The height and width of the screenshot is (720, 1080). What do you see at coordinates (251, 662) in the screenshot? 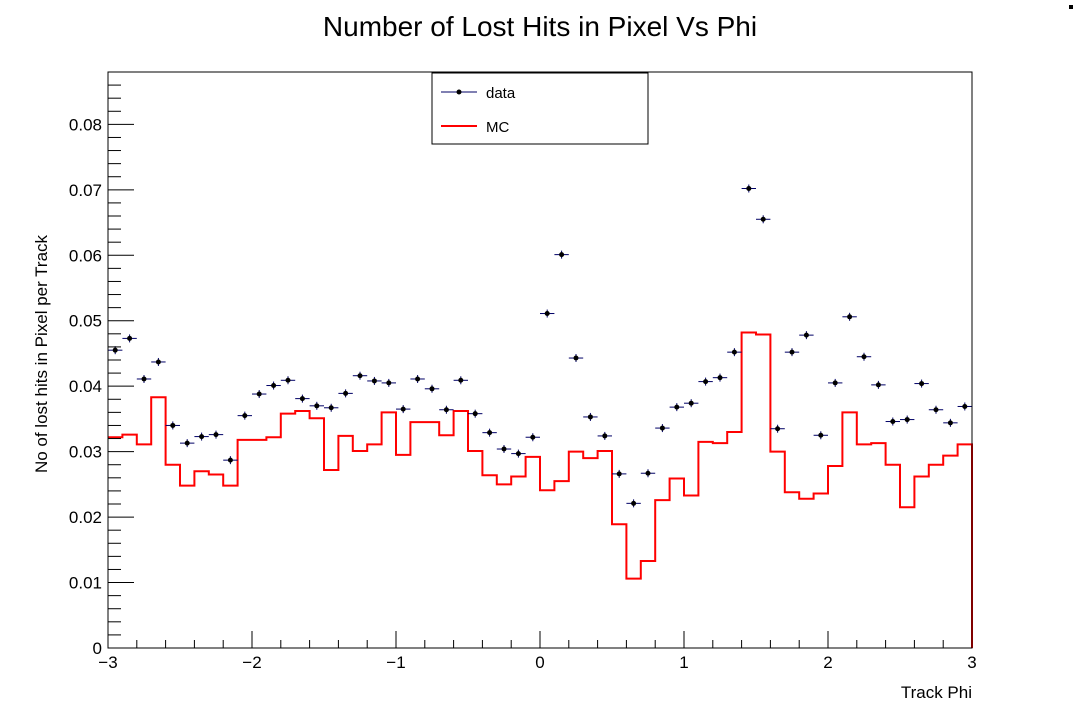
I see `x-tick-label: −2` at bounding box center [251, 662].